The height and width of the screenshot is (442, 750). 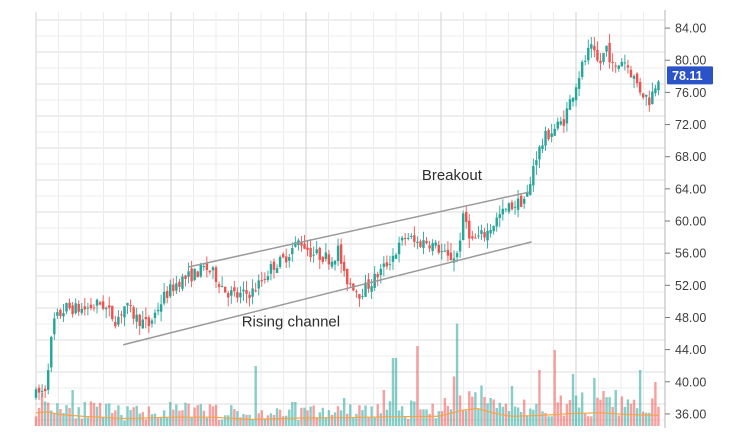 I want to click on volume-moving-average-line, so click(x=347, y=414).